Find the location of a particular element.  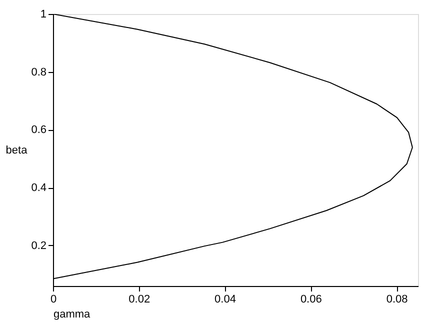

y-tick-label: 0.6 is located at coordinates (38, 130).